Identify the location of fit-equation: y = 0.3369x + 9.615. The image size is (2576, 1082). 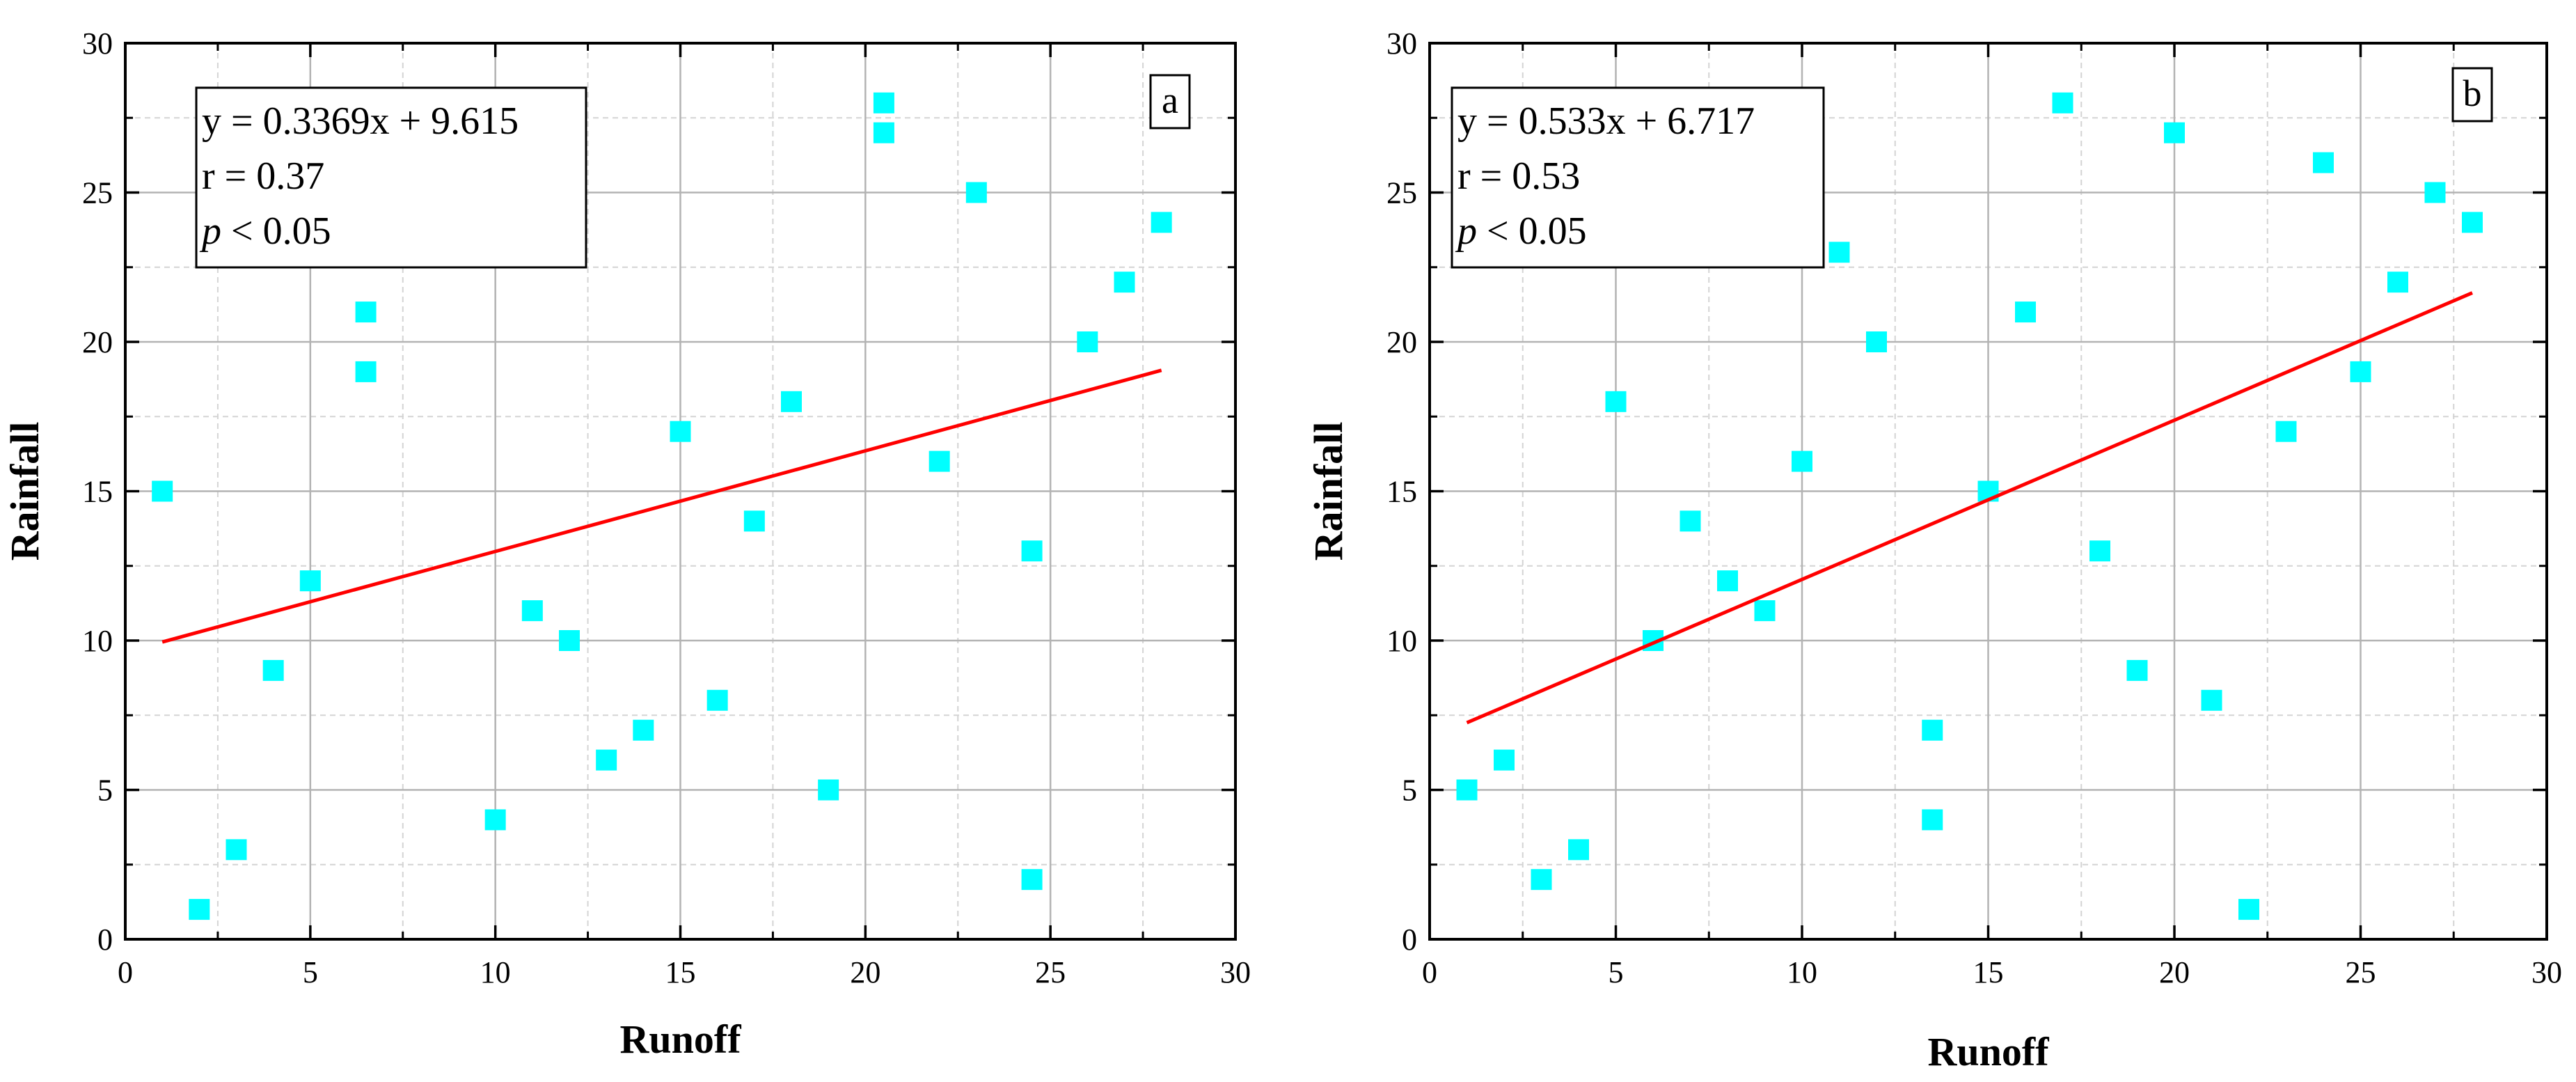
(360, 121).